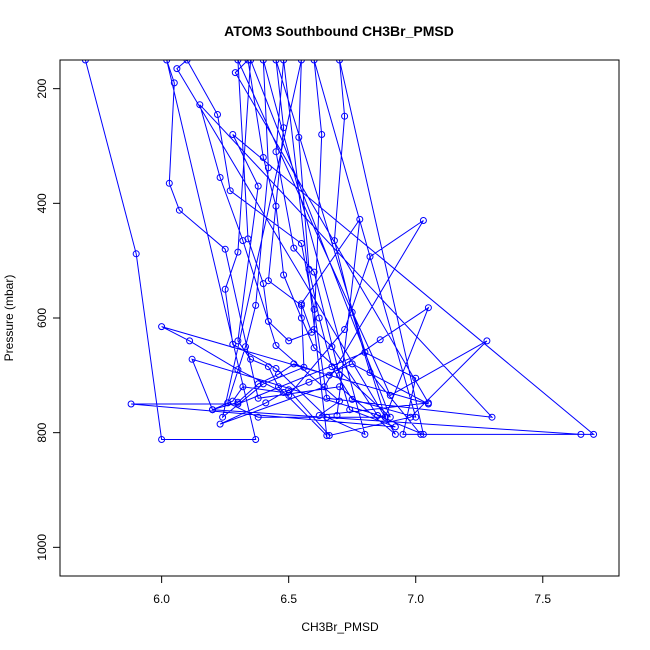  I want to click on x-axis-label: CH3Br_PMSD, so click(340, 627).